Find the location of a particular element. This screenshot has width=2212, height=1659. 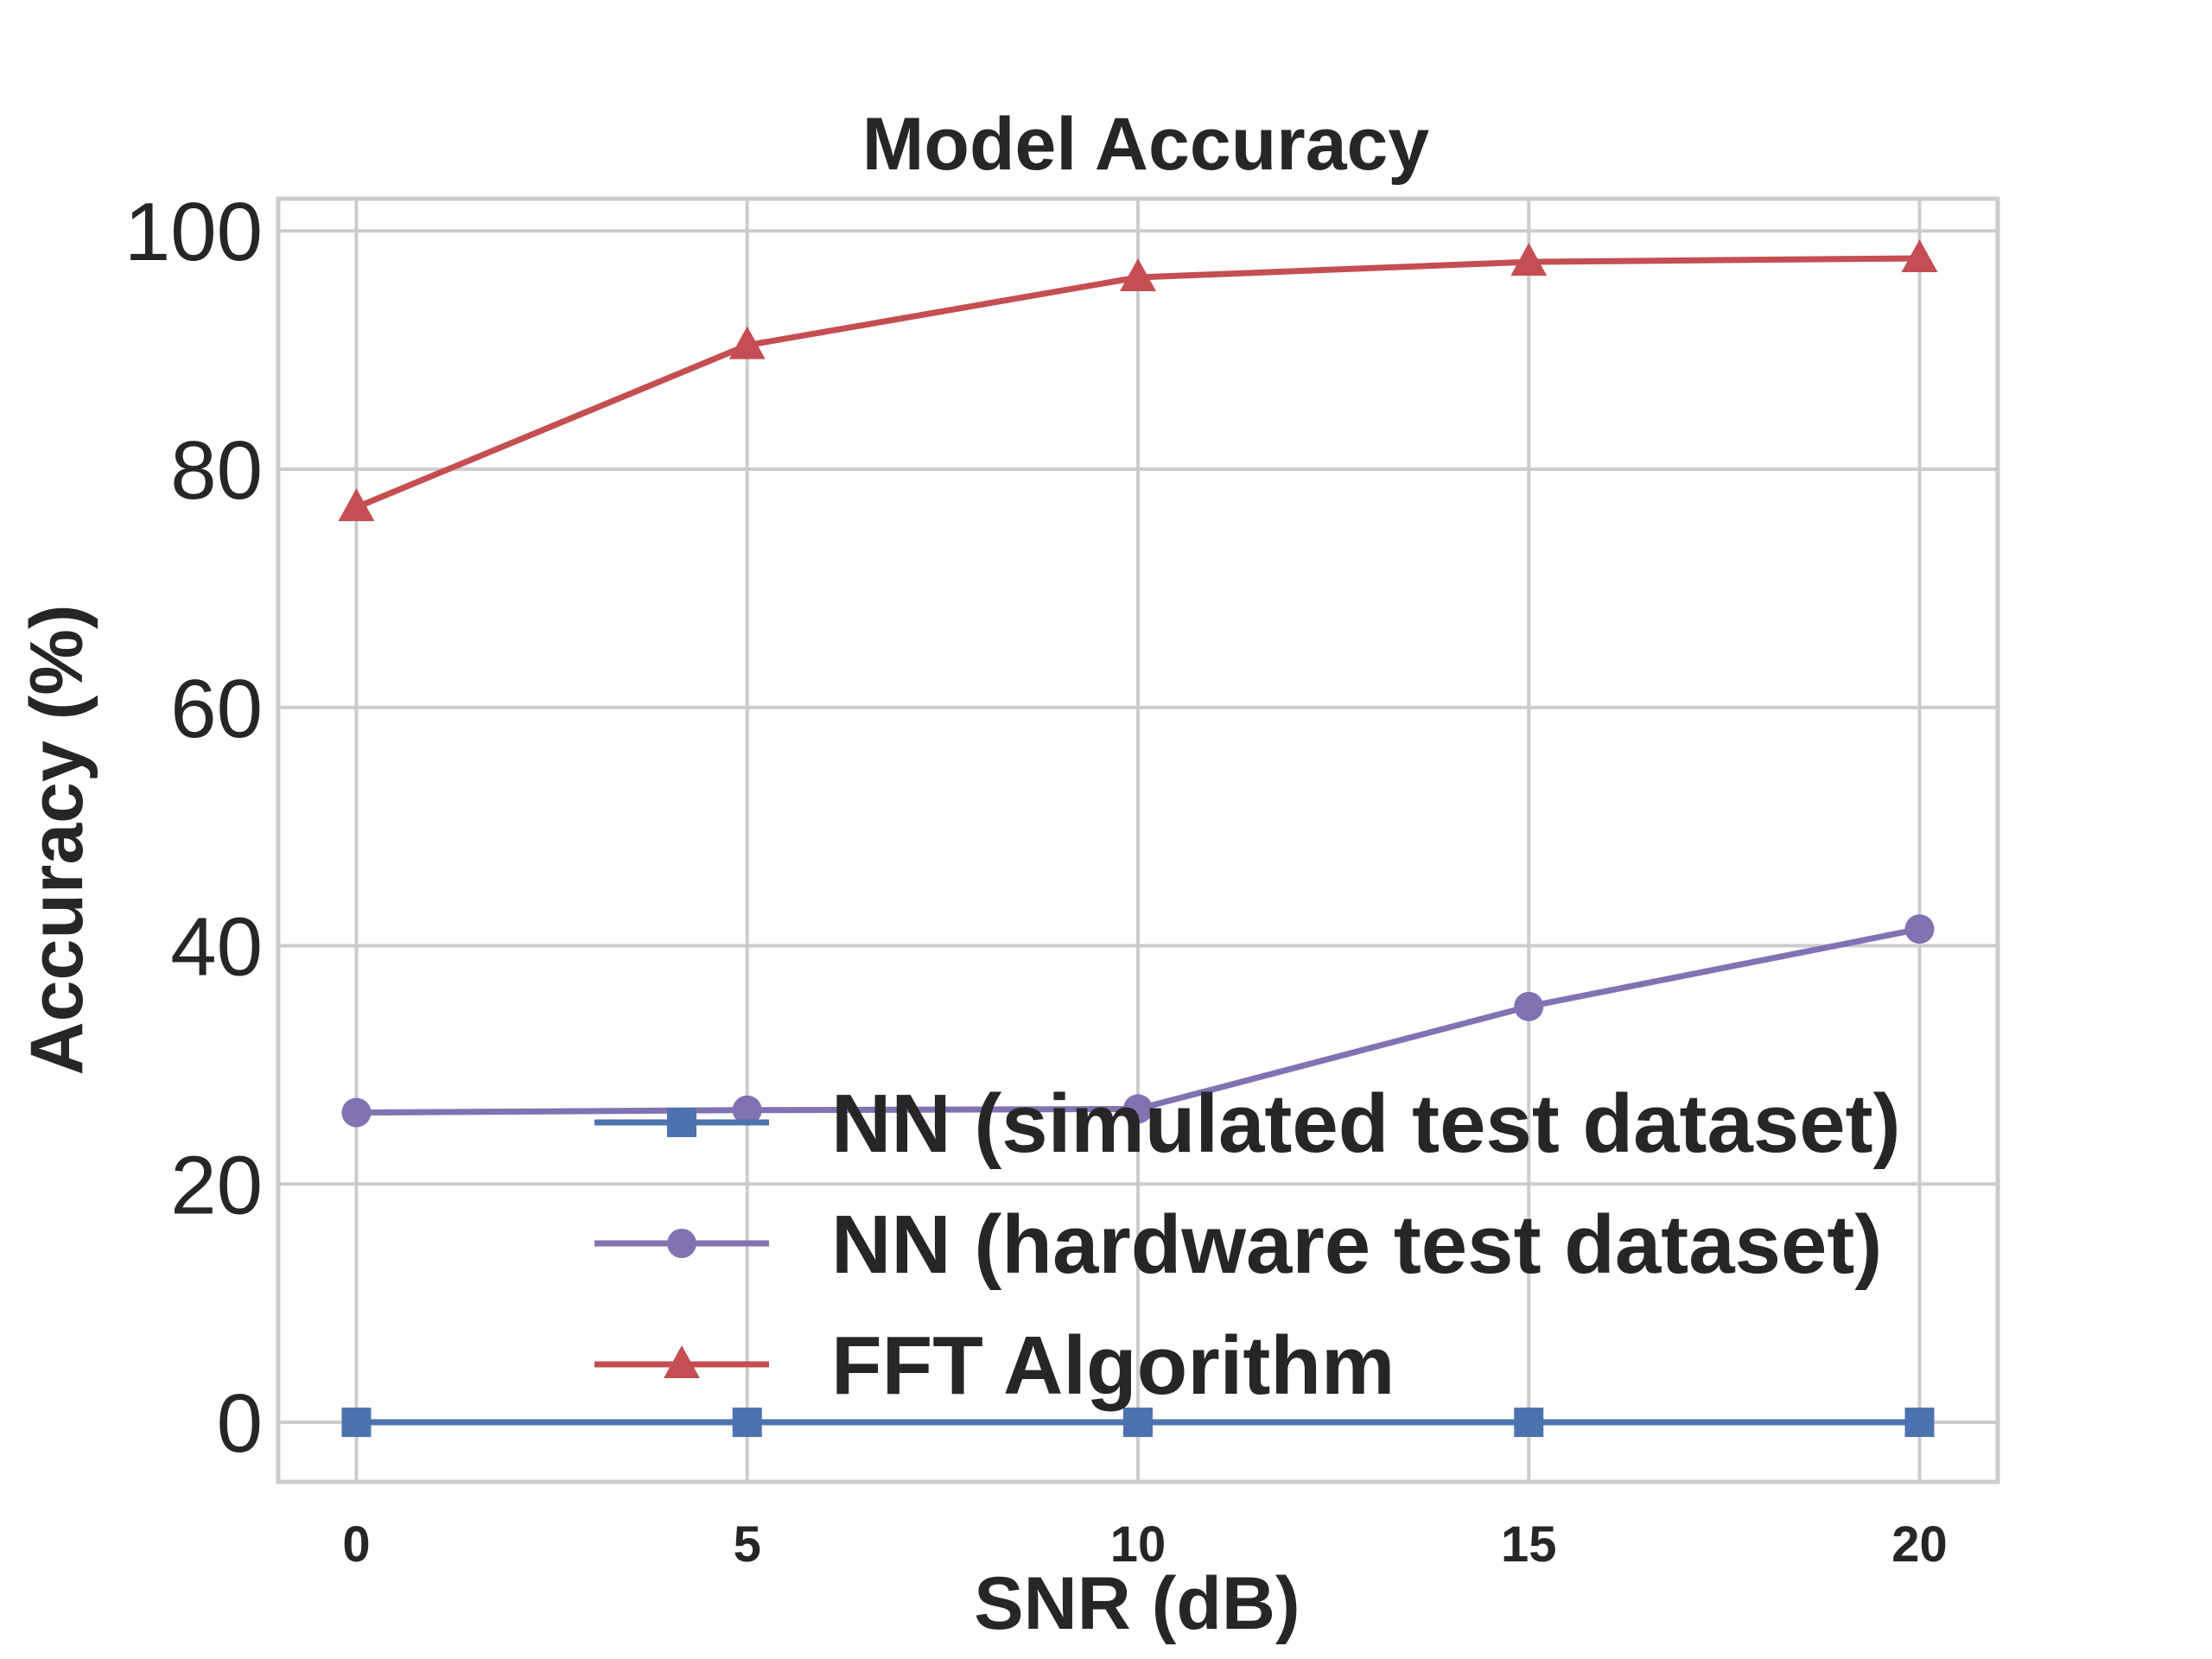

y-tick-label: 60 is located at coordinates (216, 709).